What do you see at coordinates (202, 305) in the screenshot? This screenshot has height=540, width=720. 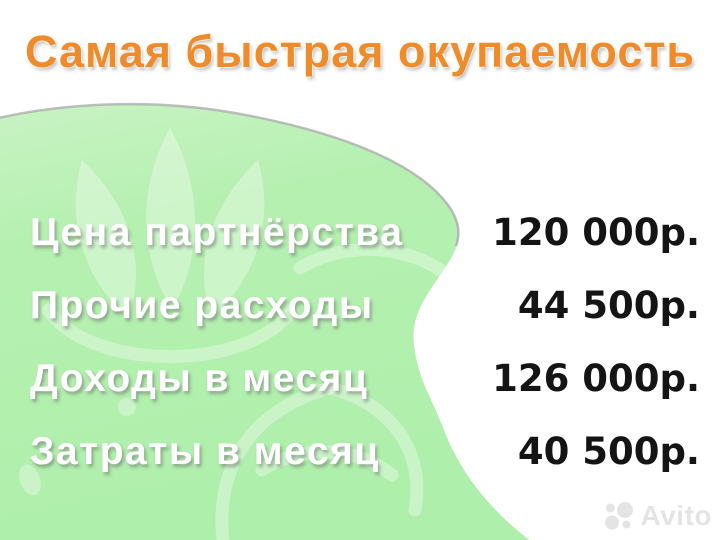 I see `row-label: Прочие расходы` at bounding box center [202, 305].